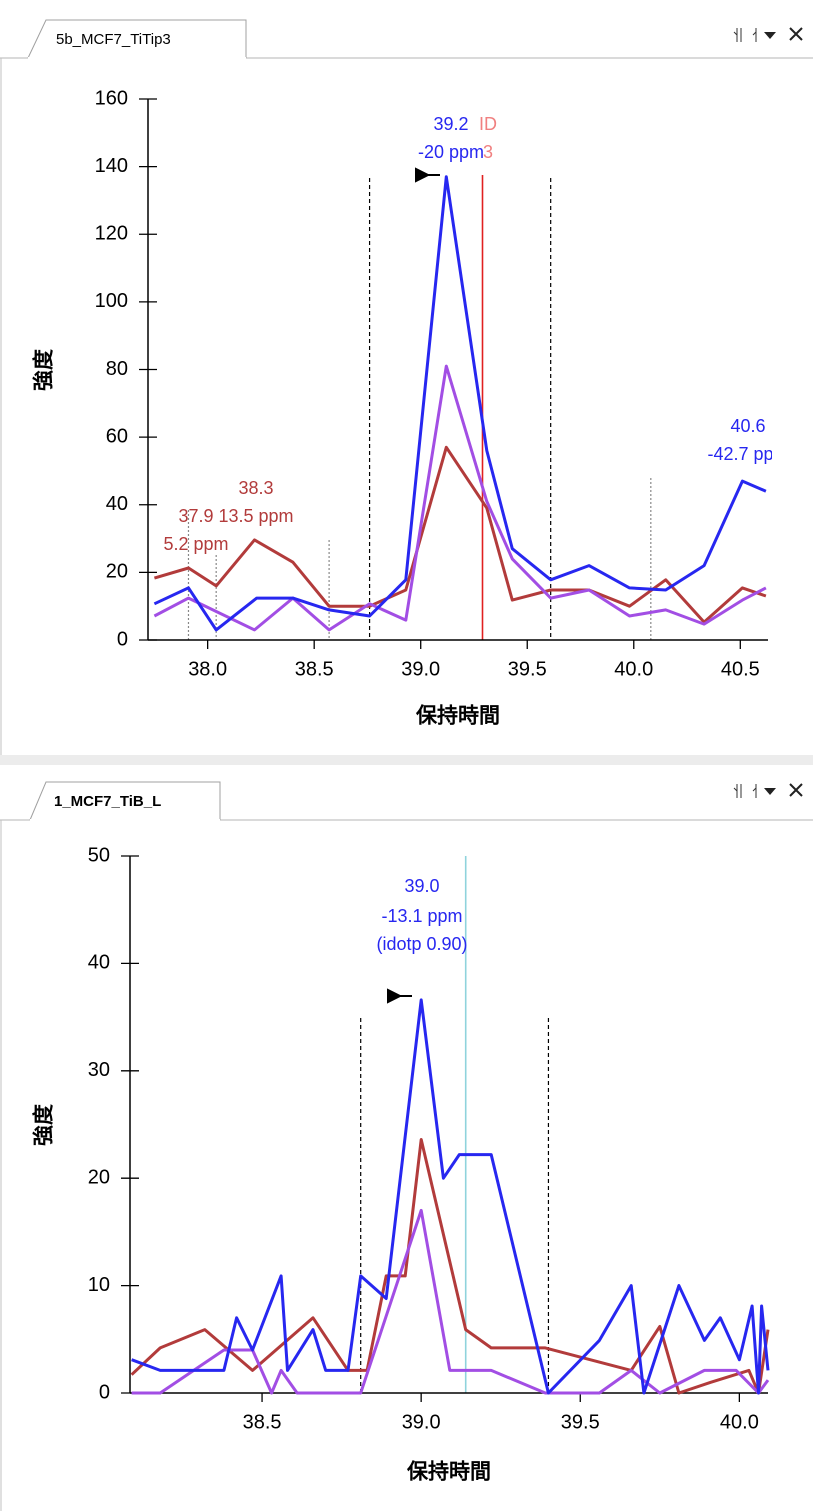  Describe the element at coordinates (421, 916) in the screenshot. I see `peak-annotation: -13.1 ppm` at that location.